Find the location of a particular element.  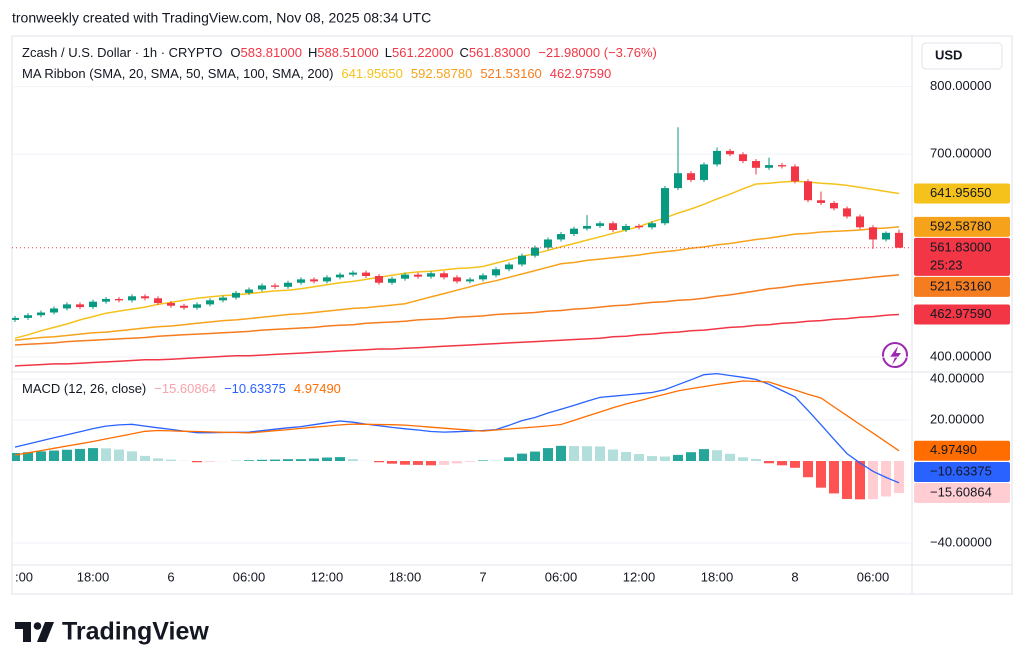

assistant-icon is located at coordinates (895, 355).